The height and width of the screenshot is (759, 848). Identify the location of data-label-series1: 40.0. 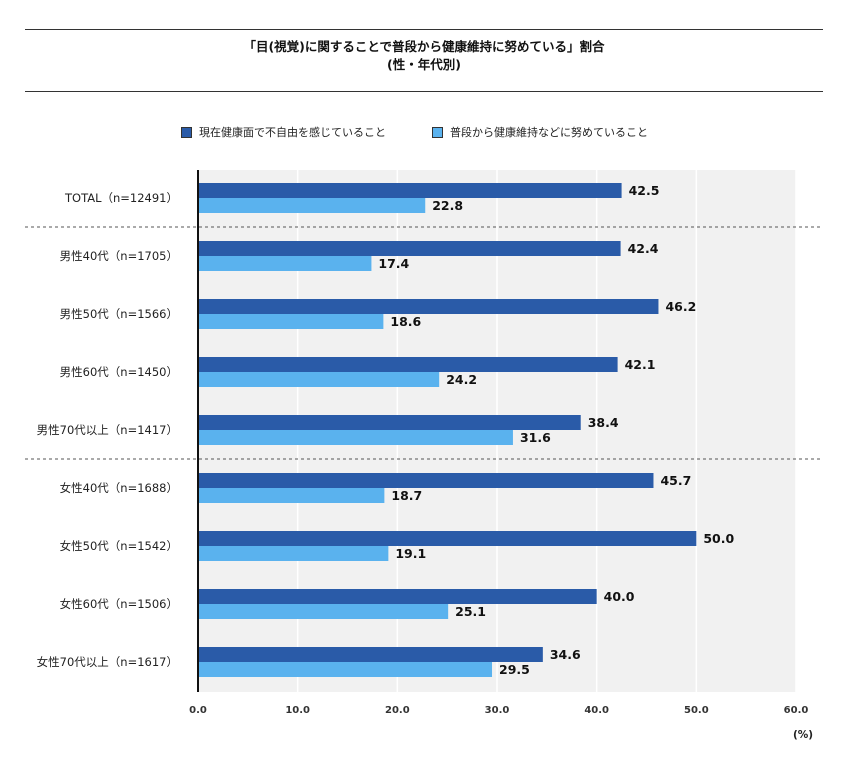
(619, 596).